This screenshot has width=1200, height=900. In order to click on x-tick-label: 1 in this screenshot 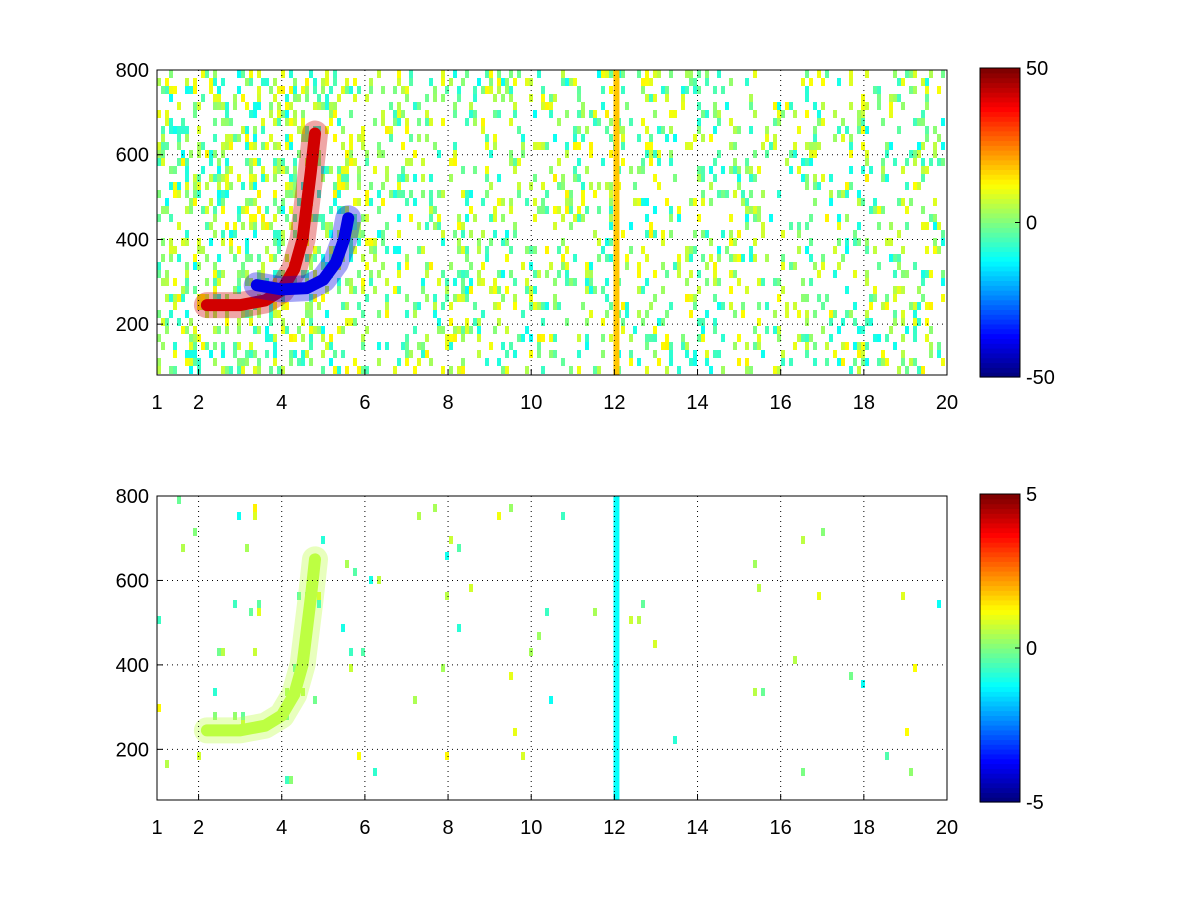, I will do `click(156, 403)`.